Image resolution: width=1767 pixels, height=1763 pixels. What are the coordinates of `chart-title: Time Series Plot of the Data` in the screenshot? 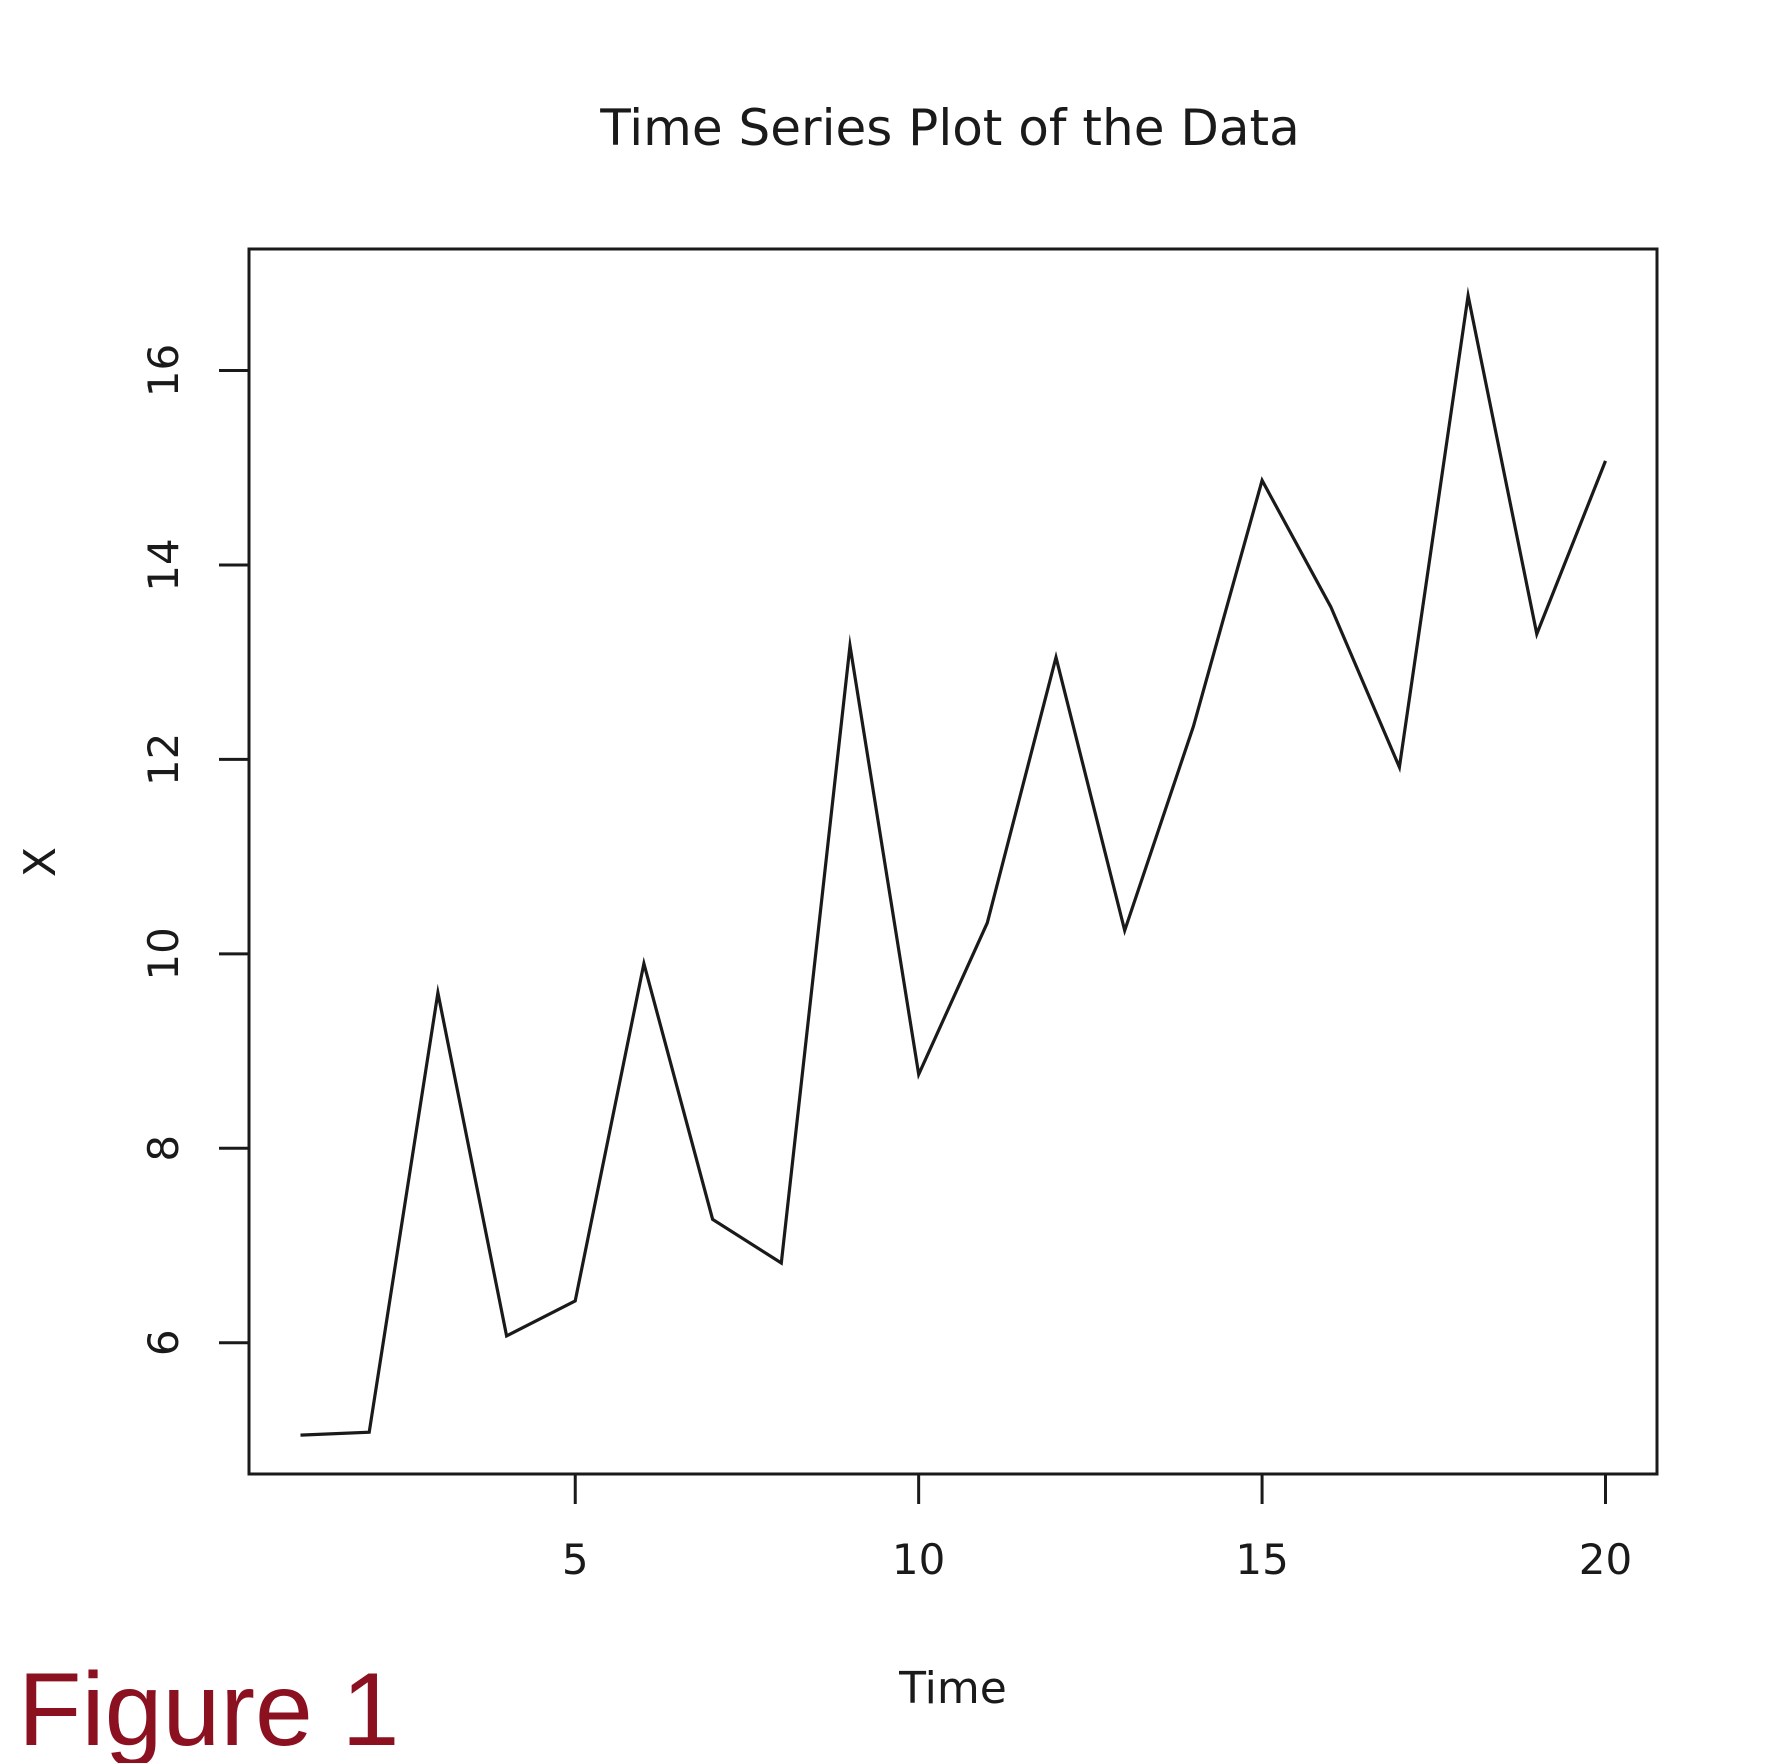 It's located at (949, 128).